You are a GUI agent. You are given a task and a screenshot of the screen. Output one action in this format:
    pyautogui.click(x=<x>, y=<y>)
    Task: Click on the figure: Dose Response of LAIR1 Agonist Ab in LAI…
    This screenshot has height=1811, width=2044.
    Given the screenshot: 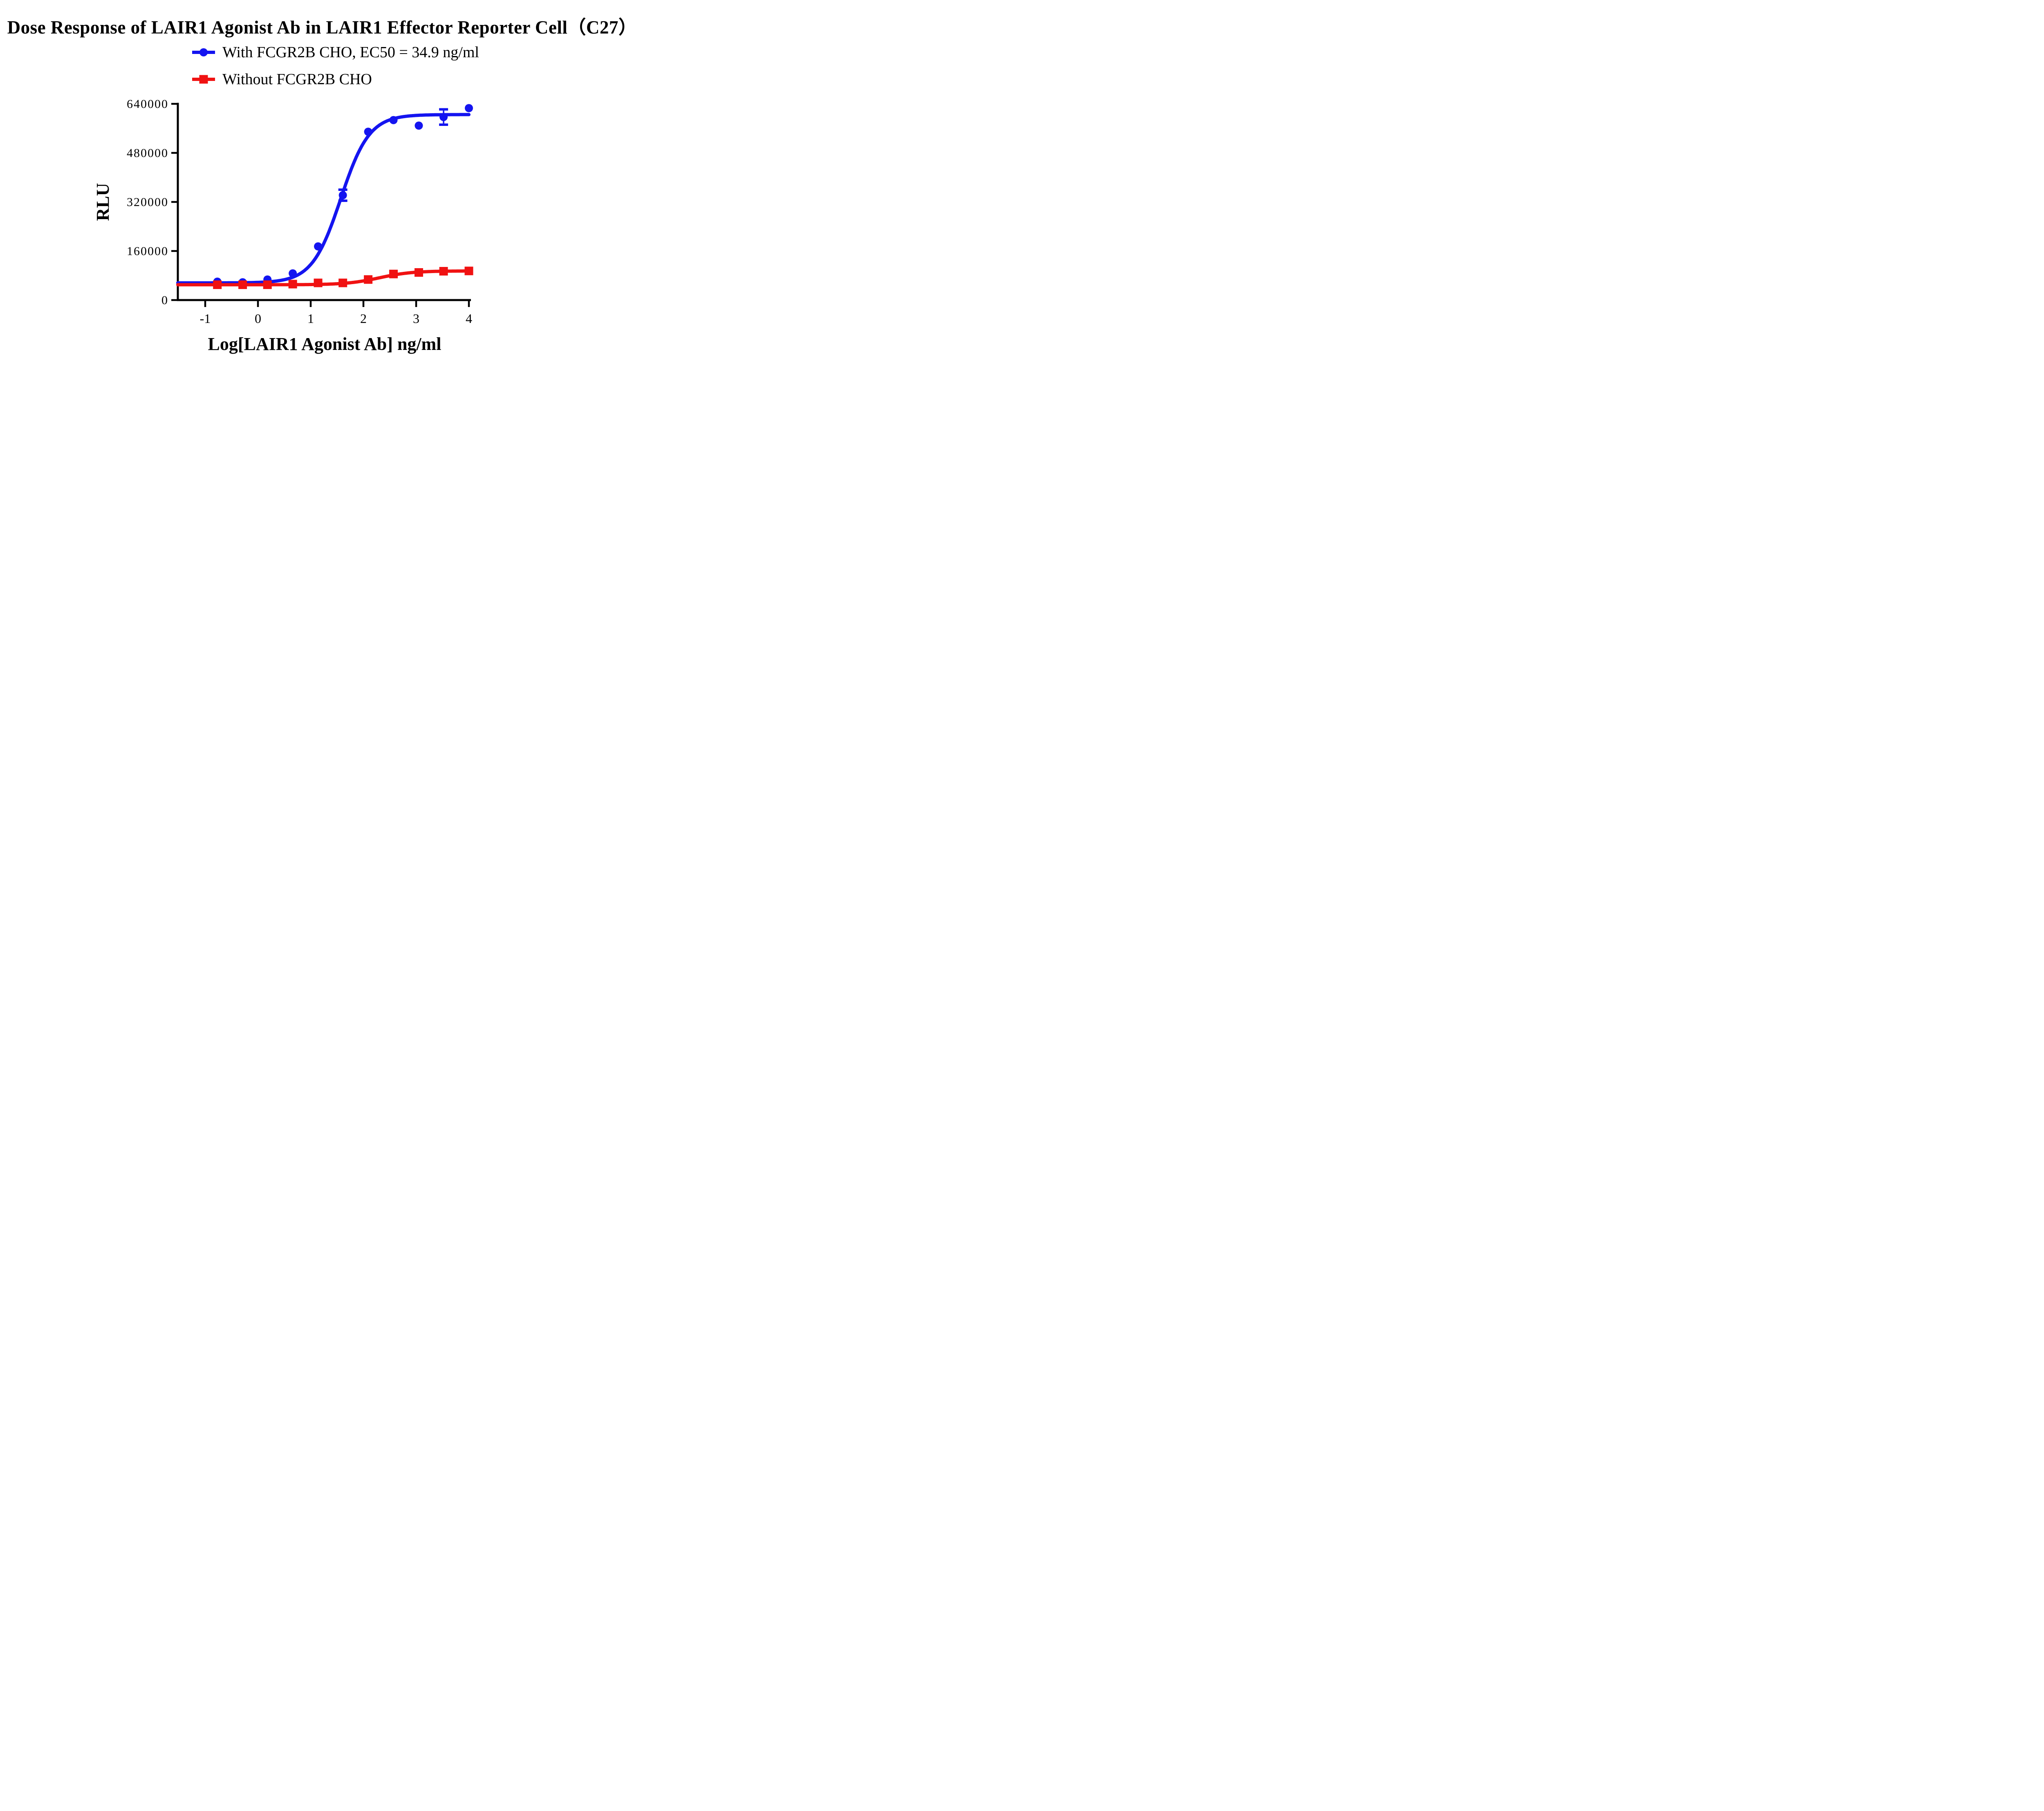 What is the action you would take?
    pyautogui.click(x=322, y=181)
    